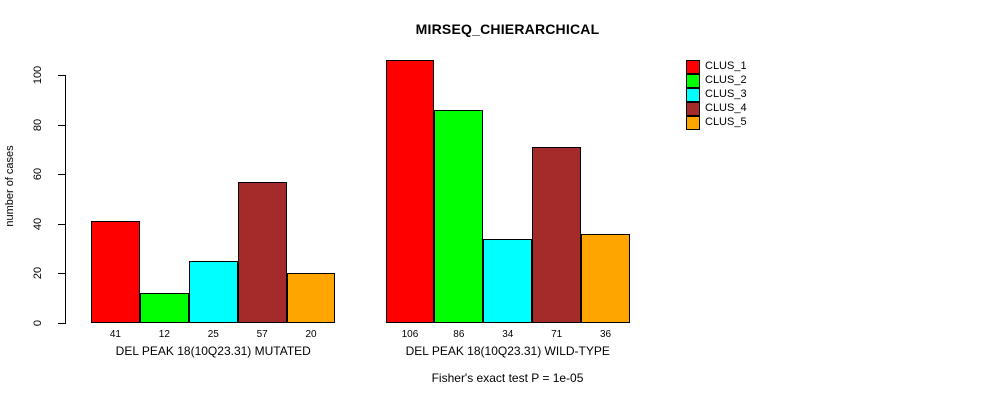 The width and height of the screenshot is (990, 400). I want to click on legend-label: CLUS_3, so click(726, 94).